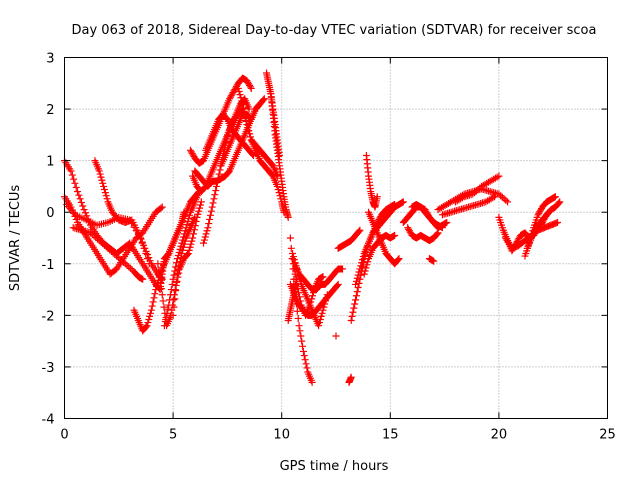 The image size is (640, 485). I want to click on y-tick-label: -3, so click(48, 368).